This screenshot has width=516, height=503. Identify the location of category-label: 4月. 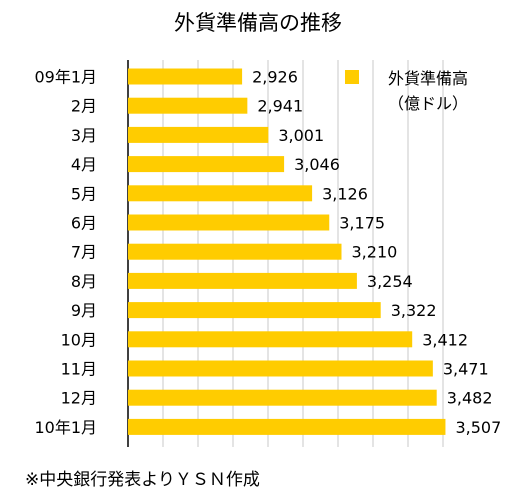
(84, 164).